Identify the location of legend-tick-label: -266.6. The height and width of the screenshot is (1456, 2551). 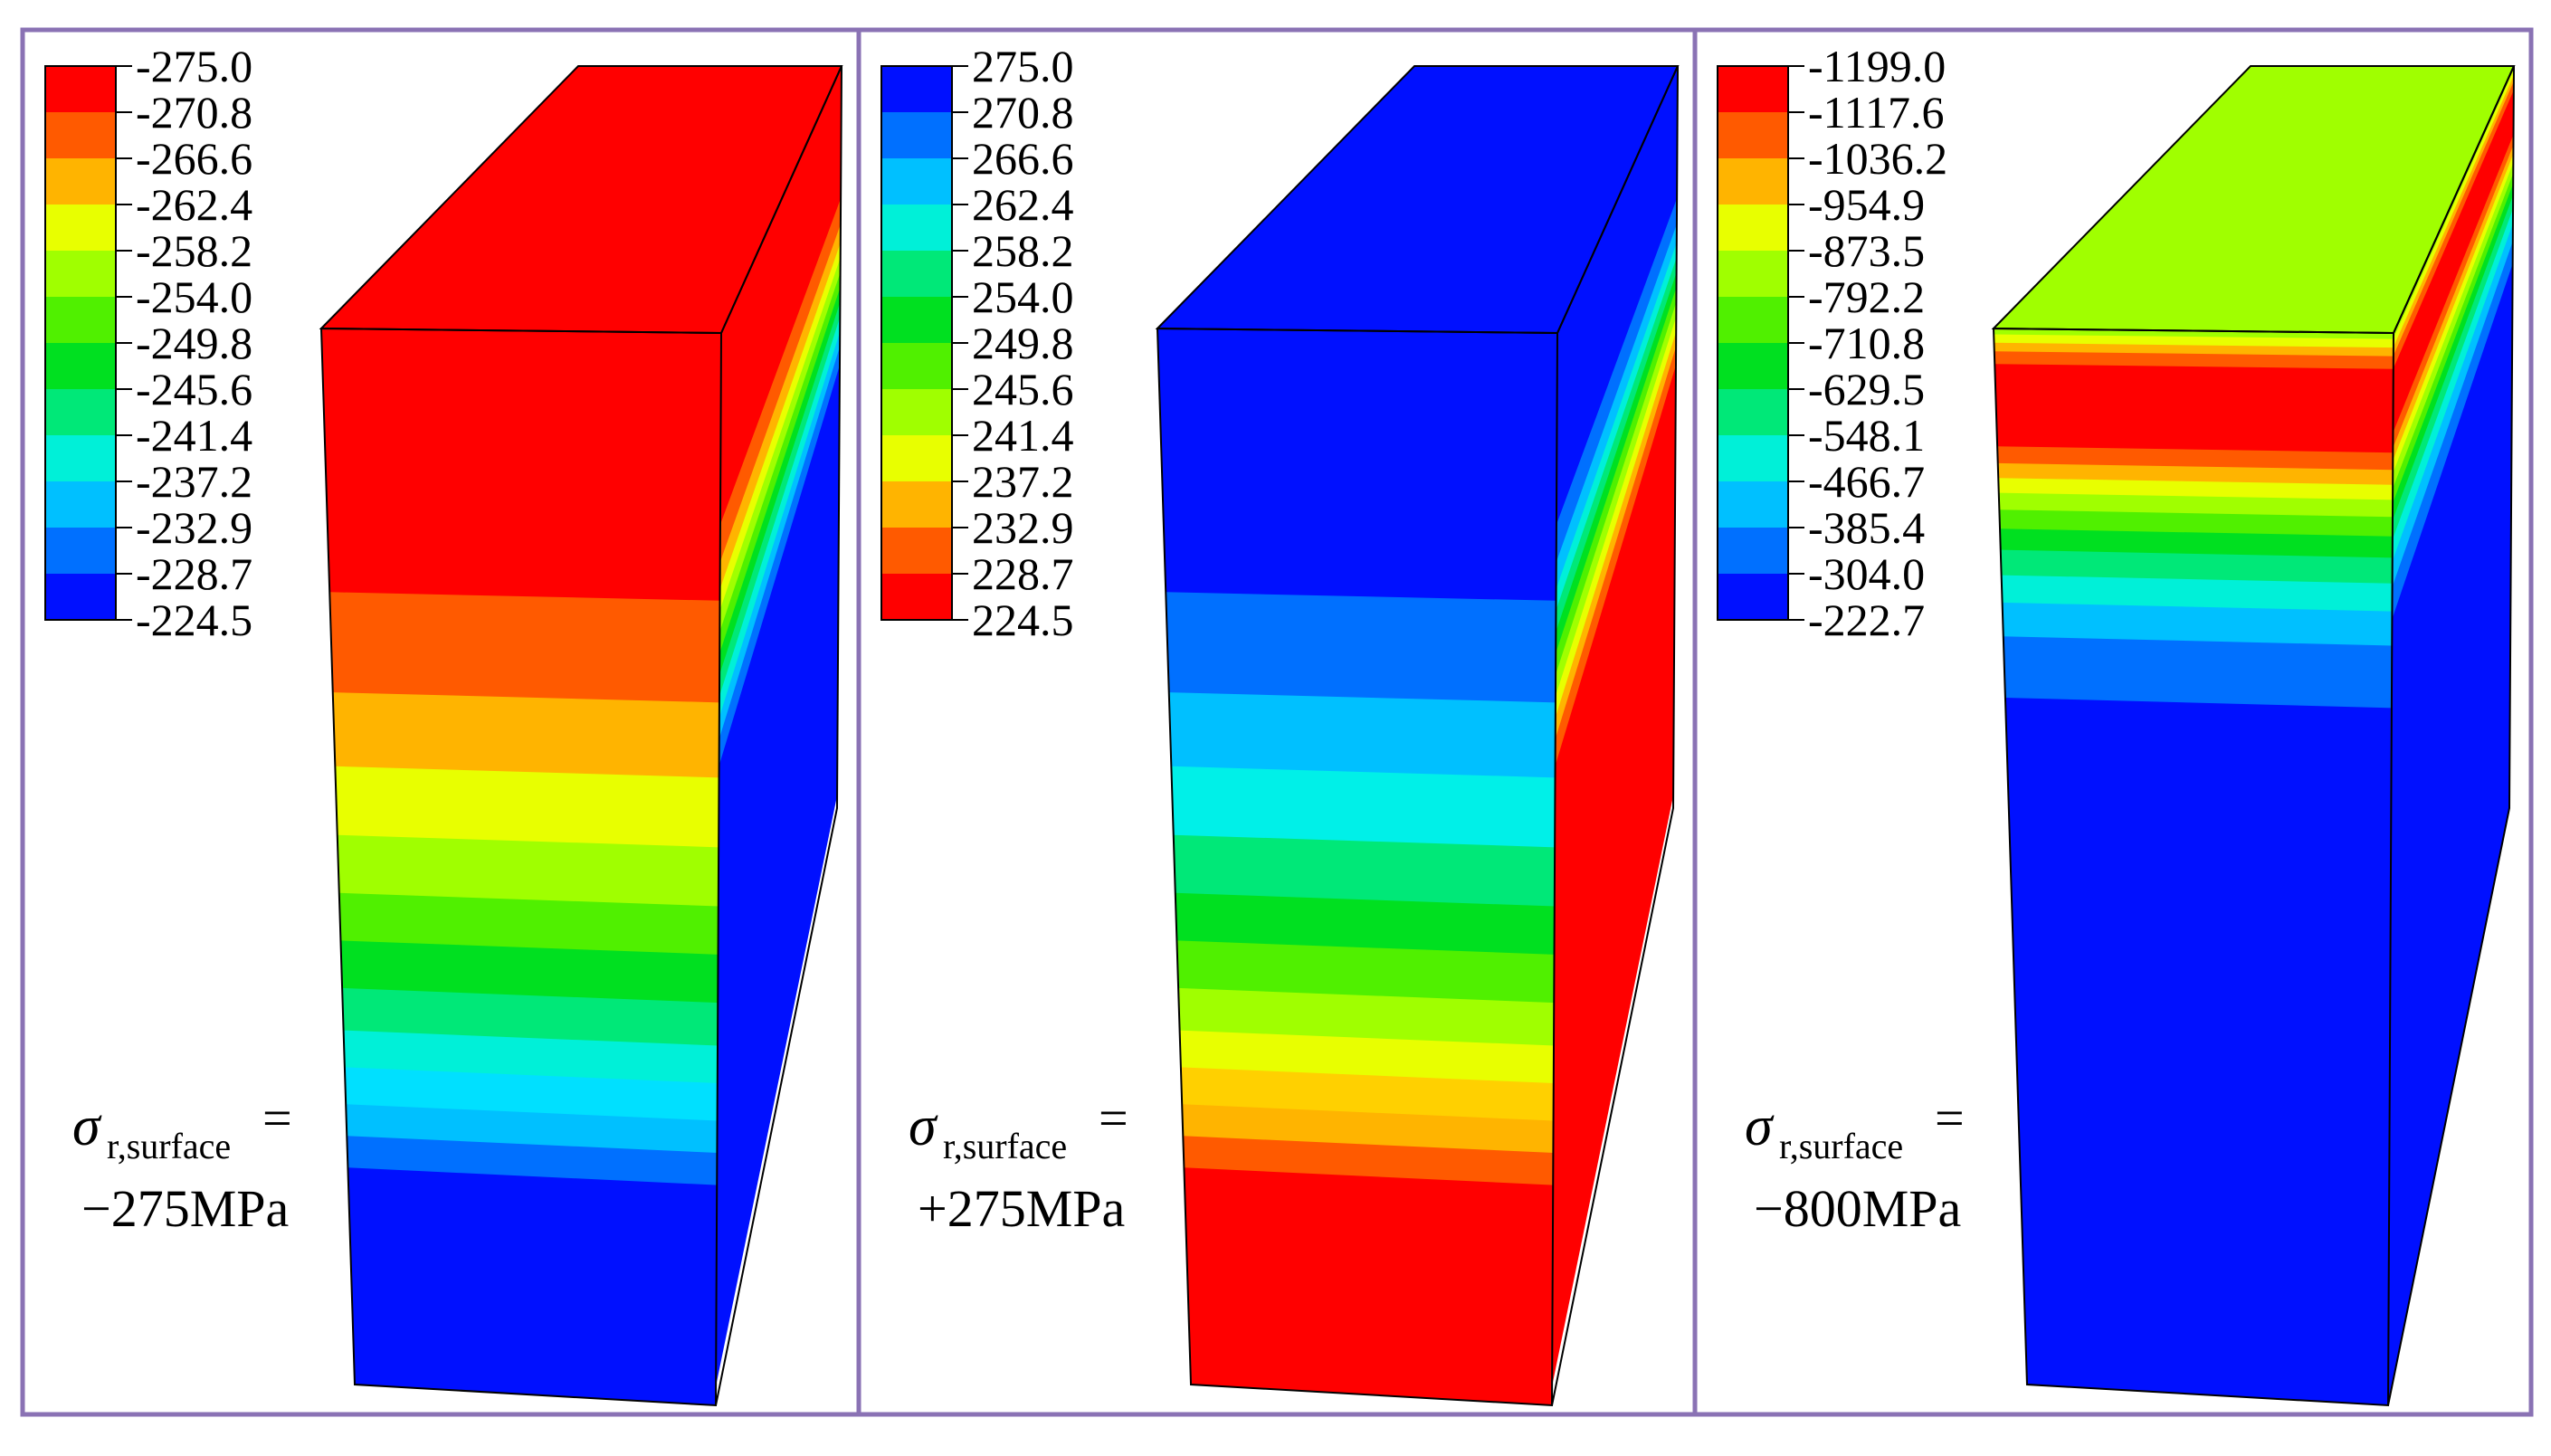
(194, 159).